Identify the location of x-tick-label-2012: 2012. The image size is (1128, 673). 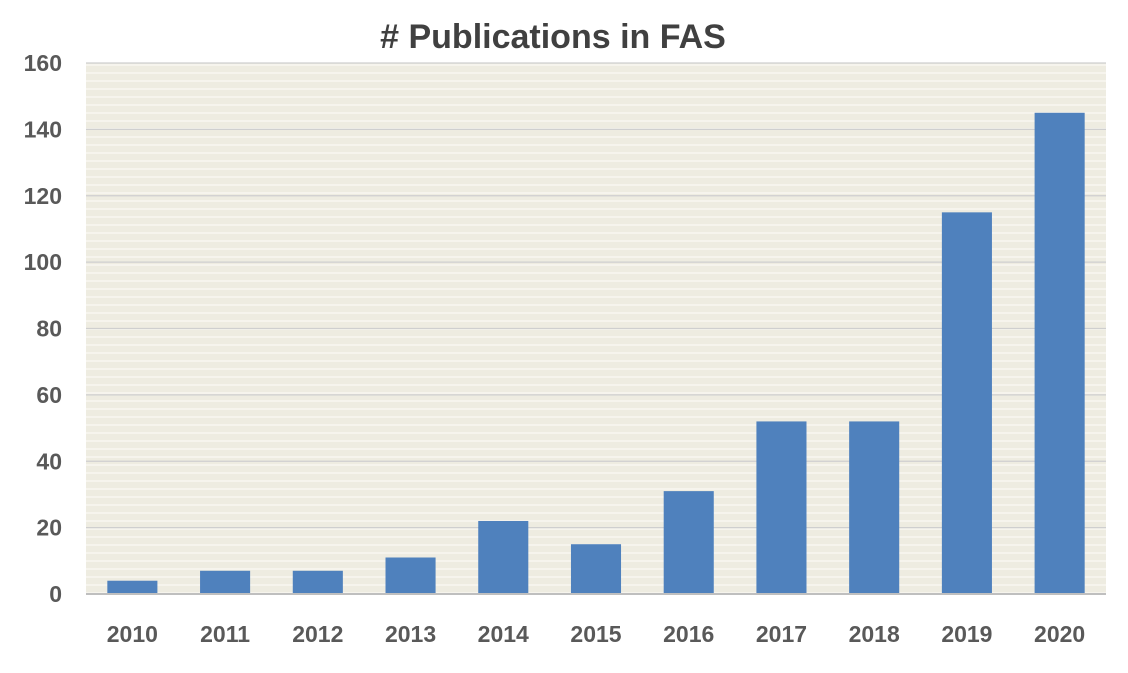
(317, 634).